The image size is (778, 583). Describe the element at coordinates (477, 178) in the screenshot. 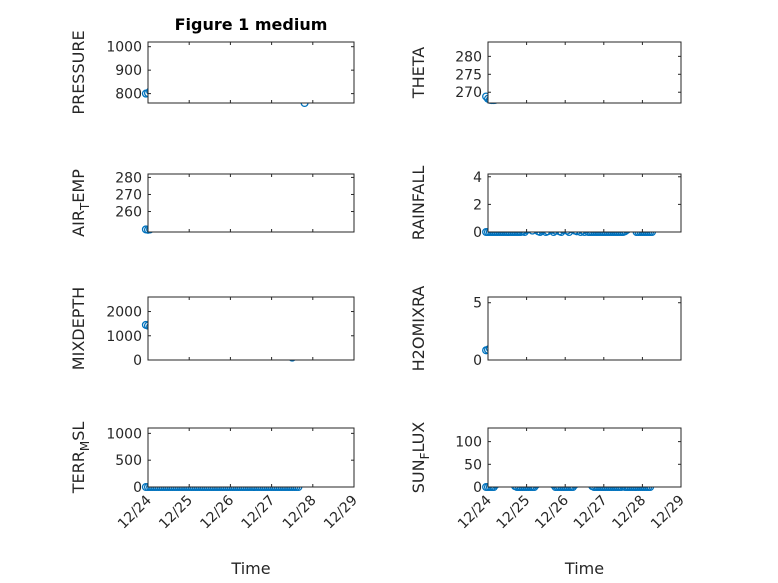

I see `y-tick-label: 4` at that location.